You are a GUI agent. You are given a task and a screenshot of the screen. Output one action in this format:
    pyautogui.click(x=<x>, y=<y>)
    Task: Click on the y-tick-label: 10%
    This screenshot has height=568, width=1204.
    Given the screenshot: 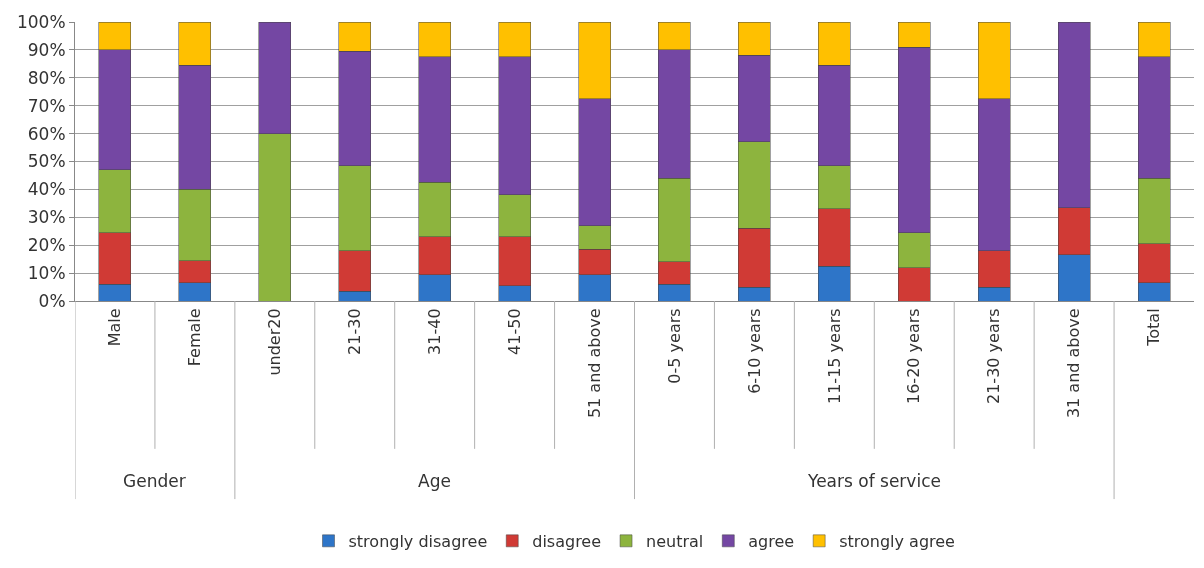 What is the action you would take?
    pyautogui.click(x=46, y=273)
    